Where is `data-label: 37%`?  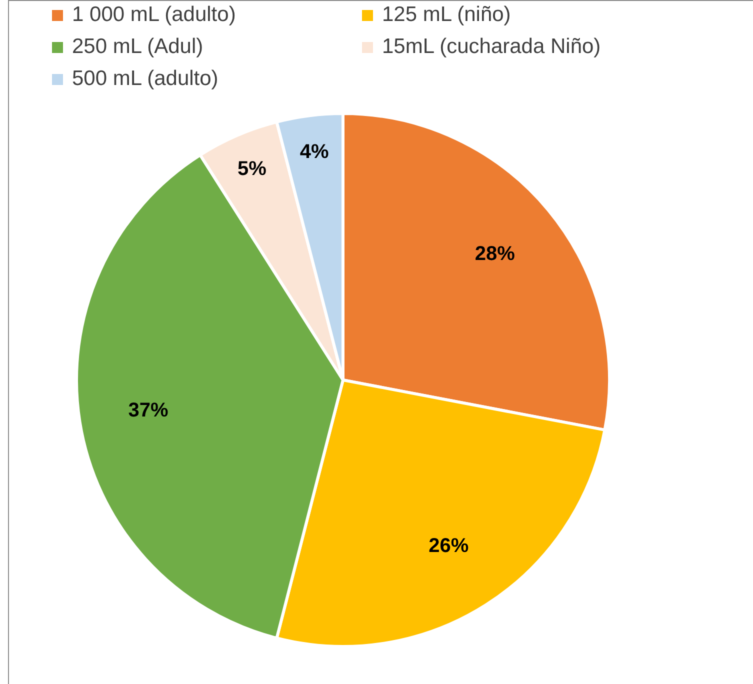
data-label: 37% is located at coordinates (148, 410).